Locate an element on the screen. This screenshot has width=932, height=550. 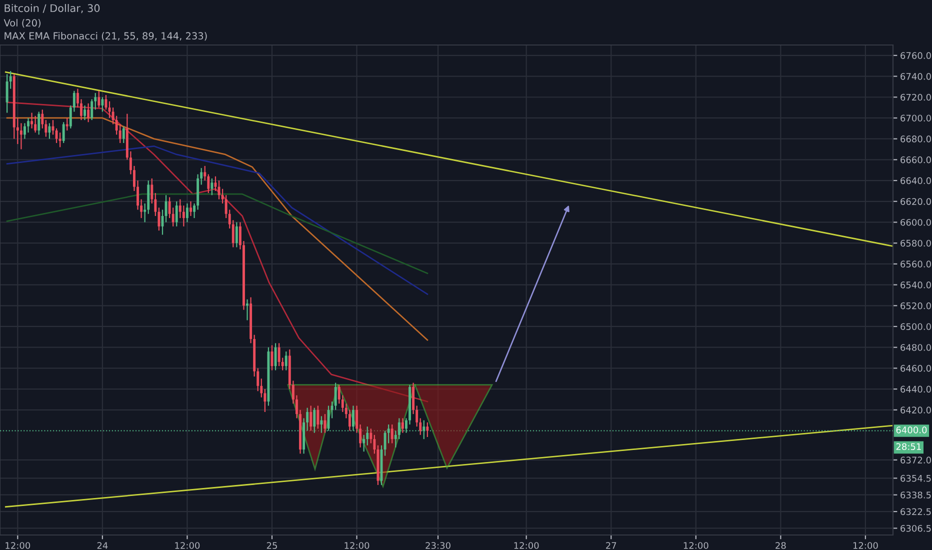
text: MAX EMA Fibonacci (21, 55, 89, 144, 233) is located at coordinates (105, 36).